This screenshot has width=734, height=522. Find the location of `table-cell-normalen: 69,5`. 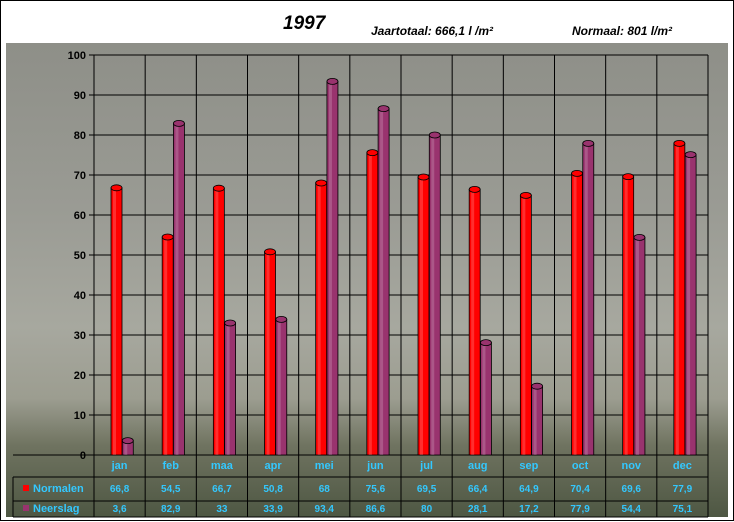

table-cell-normalen: 69,5 is located at coordinates (427, 489).